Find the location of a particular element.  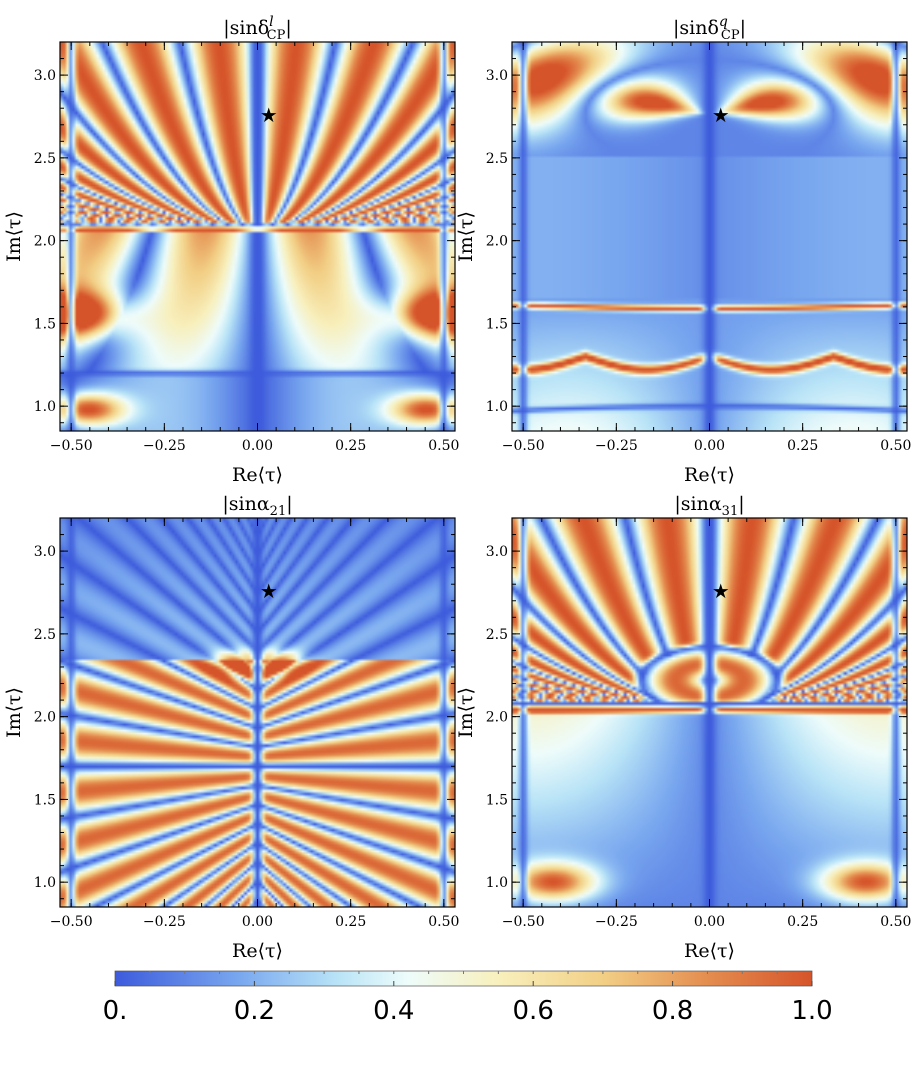

colorbar: 0. 0.2 0.4 0.6 0.8 1.0 is located at coordinates (468, 998).